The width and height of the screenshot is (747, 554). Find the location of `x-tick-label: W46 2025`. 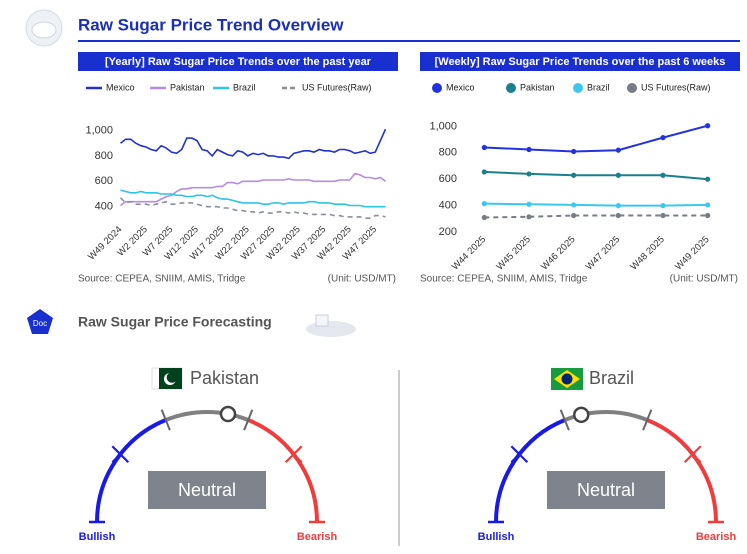

x-tick-label: W46 2025 is located at coordinates (558, 253).